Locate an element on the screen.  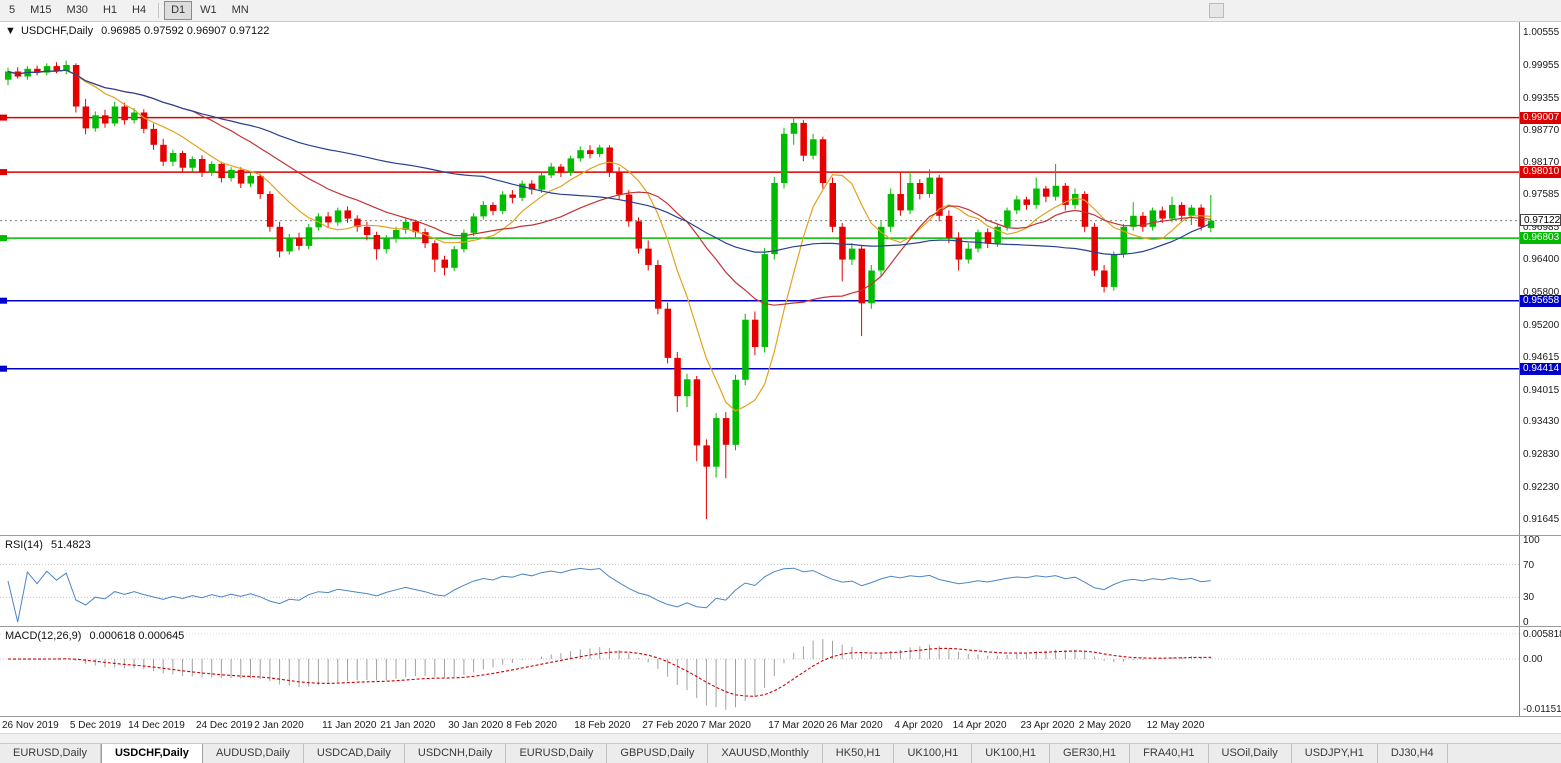
timeframe-buttons-group: 5 M15 M30 H1 H4 D1 W1 MN is located at coordinates (129, 10).